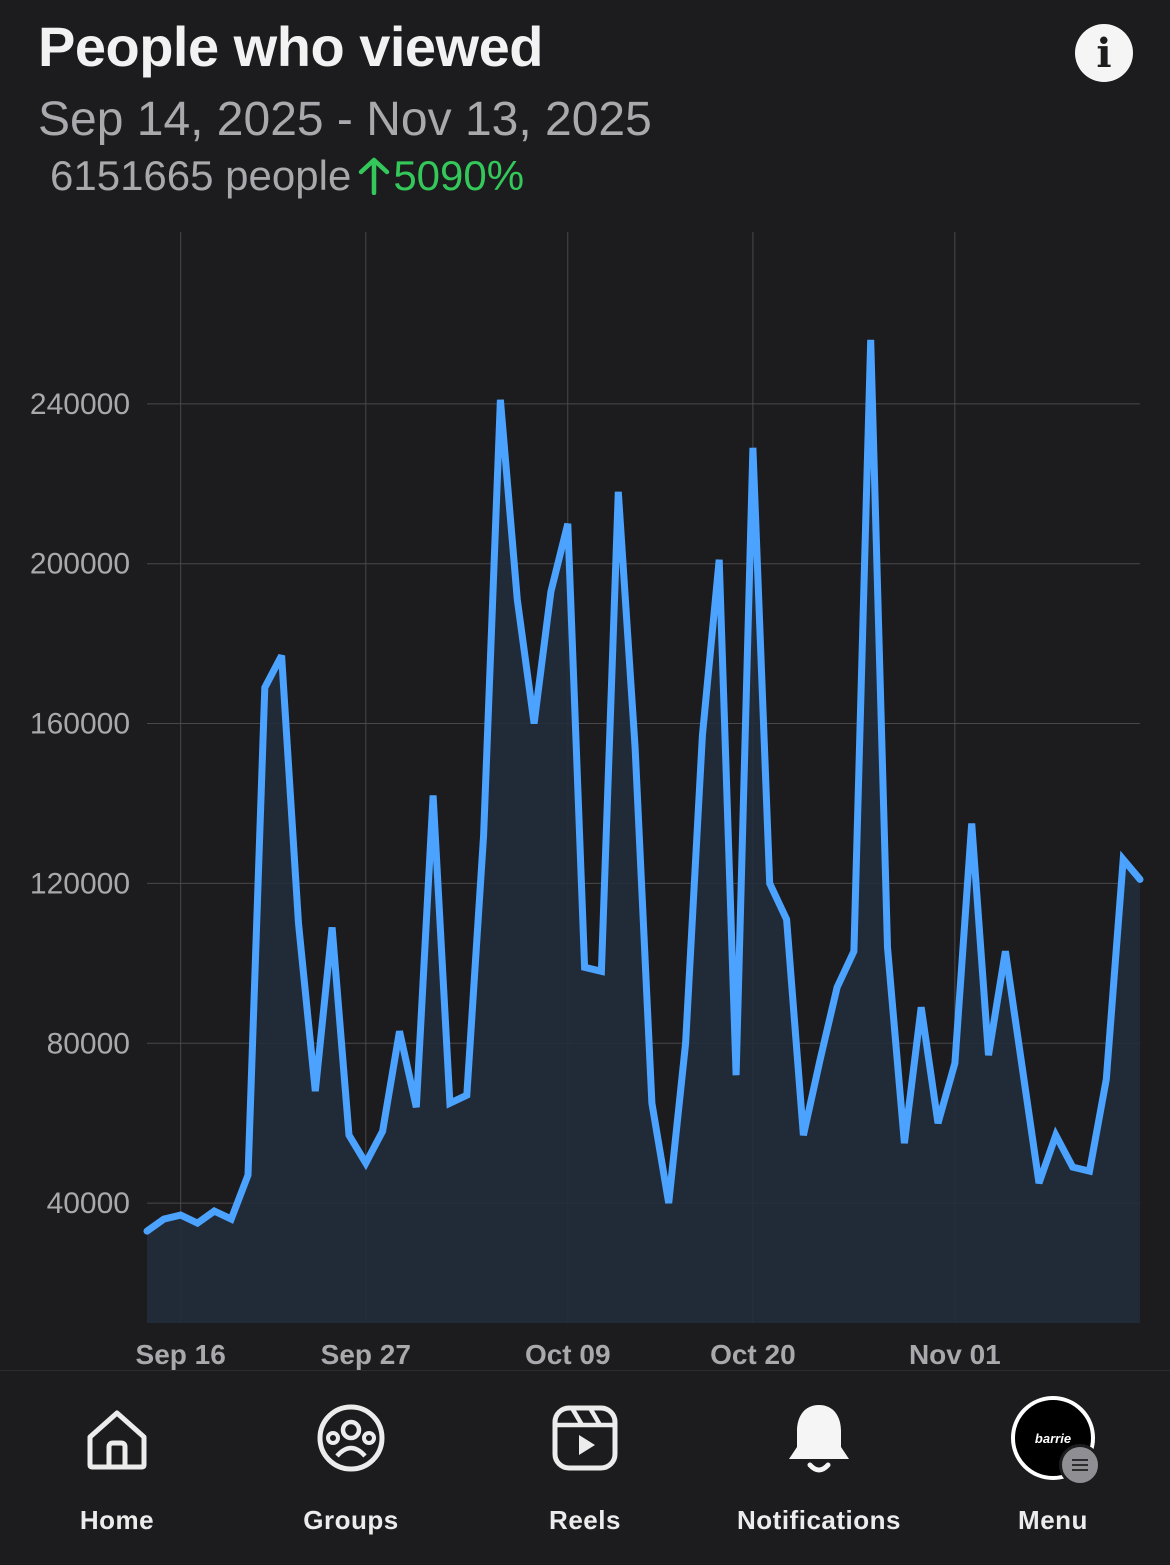 The height and width of the screenshot is (1565, 1170). Describe the element at coordinates (117, 1520) in the screenshot. I see `tab-label: Home` at that location.